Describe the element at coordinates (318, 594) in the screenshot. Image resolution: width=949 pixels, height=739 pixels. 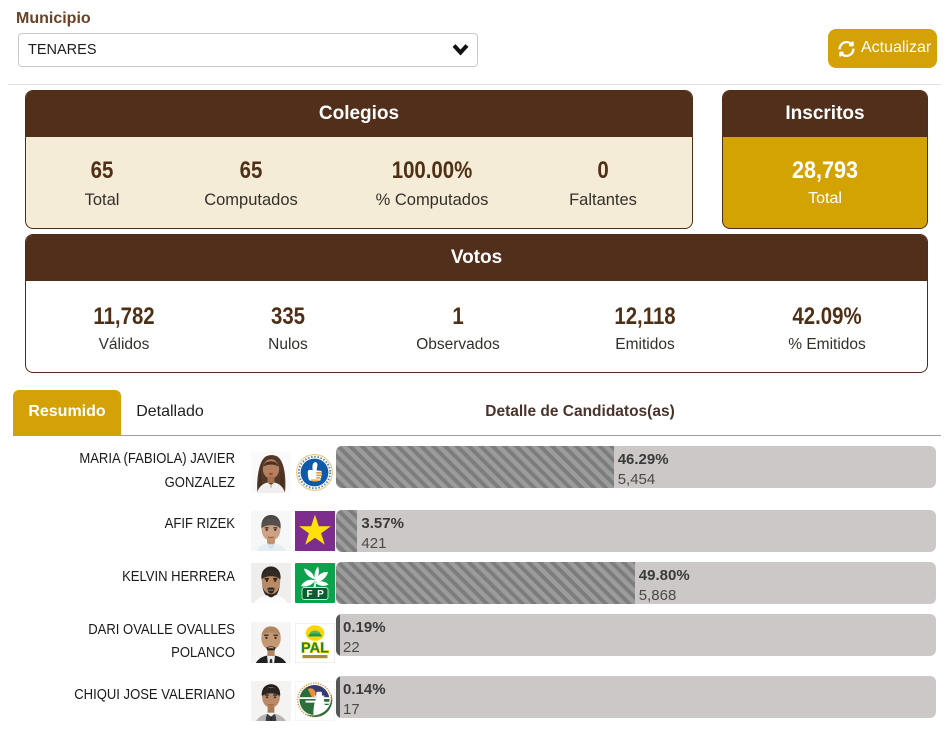
I see `svg-text: FP` at that location.